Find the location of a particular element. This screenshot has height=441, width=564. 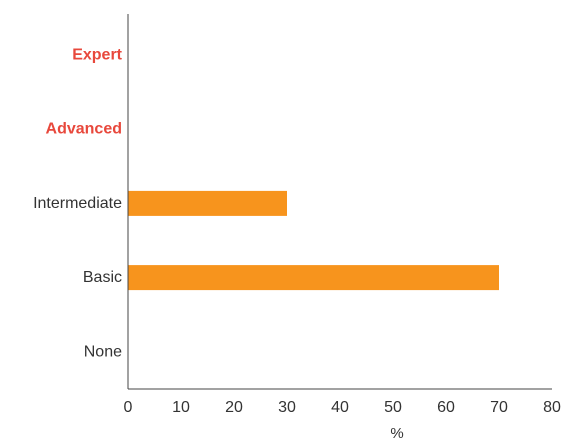

x-tick-label-40: 40 is located at coordinates (340, 407).